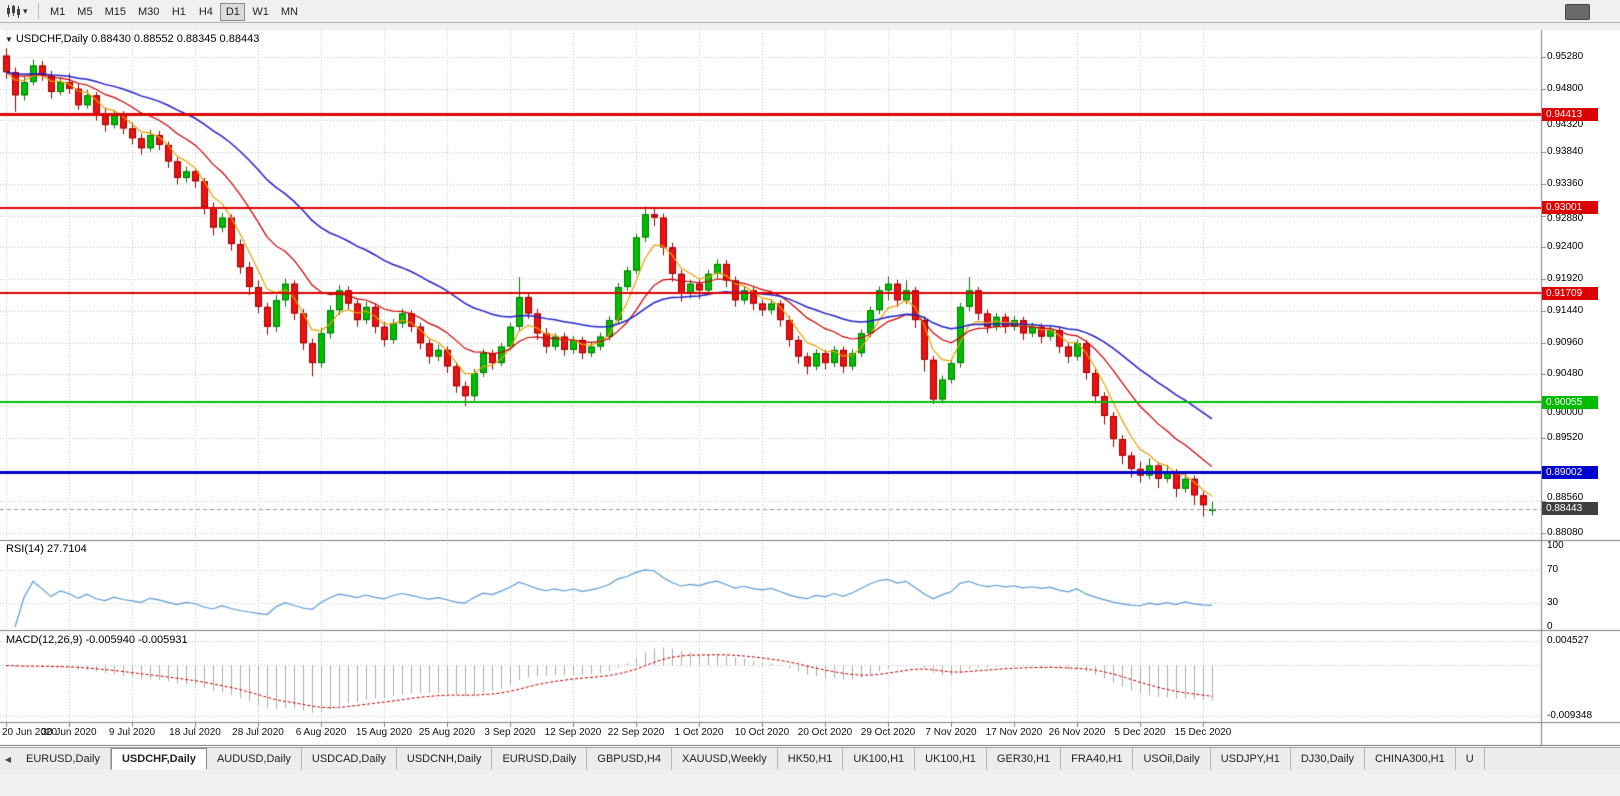 The width and height of the screenshot is (1620, 796). I want to click on rsi-label: RSI(14) 27.7104, so click(46, 549).